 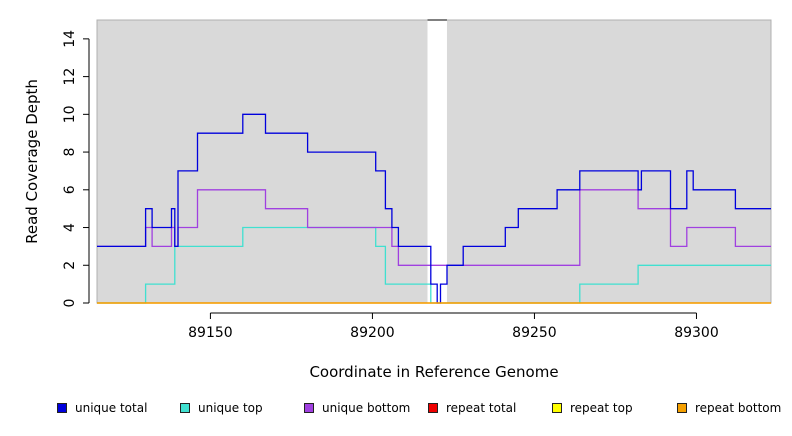 I want to click on y-tick-label: 6, so click(x=70, y=189).